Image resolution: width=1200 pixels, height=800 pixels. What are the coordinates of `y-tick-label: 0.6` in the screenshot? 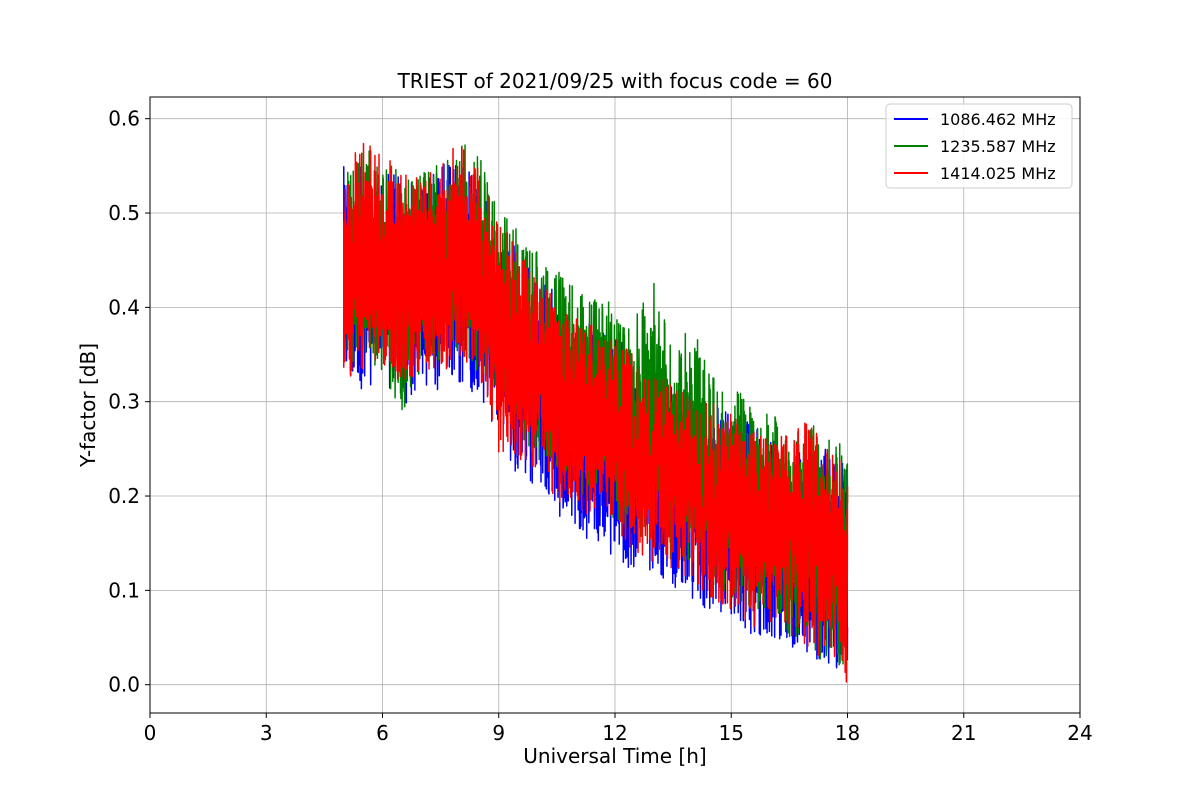 It's located at (124, 119).